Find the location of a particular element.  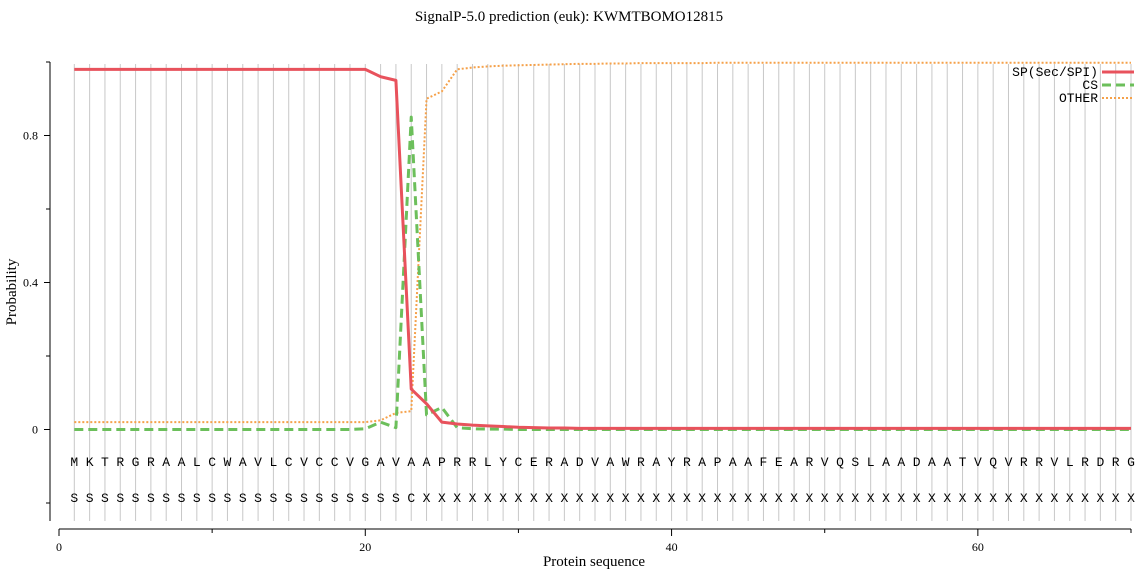

y-axis-title: Probability is located at coordinates (12, 291).